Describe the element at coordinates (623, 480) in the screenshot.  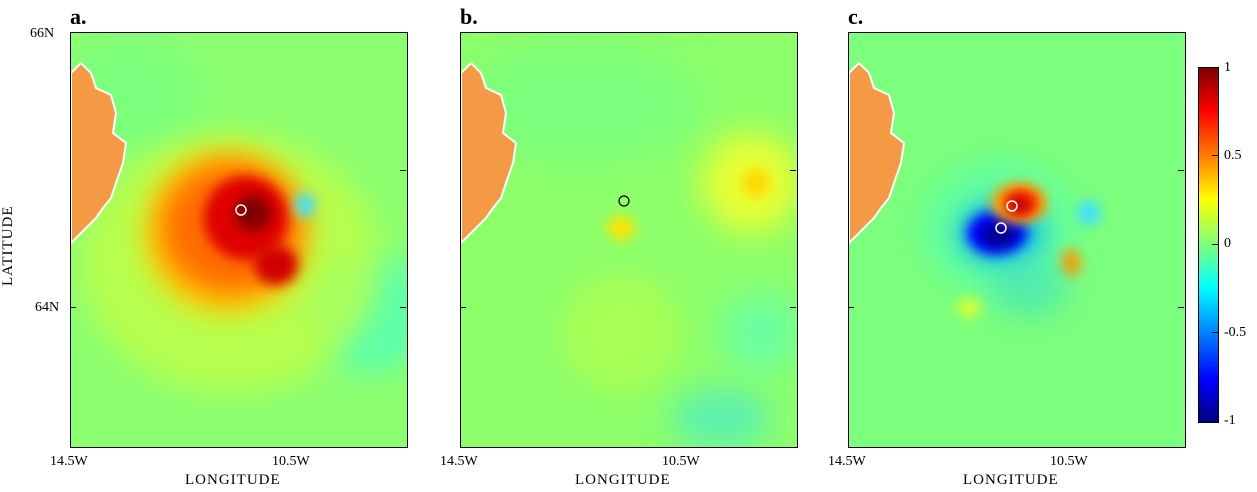
I see `x-axis-label-b: LONGITUDE` at that location.